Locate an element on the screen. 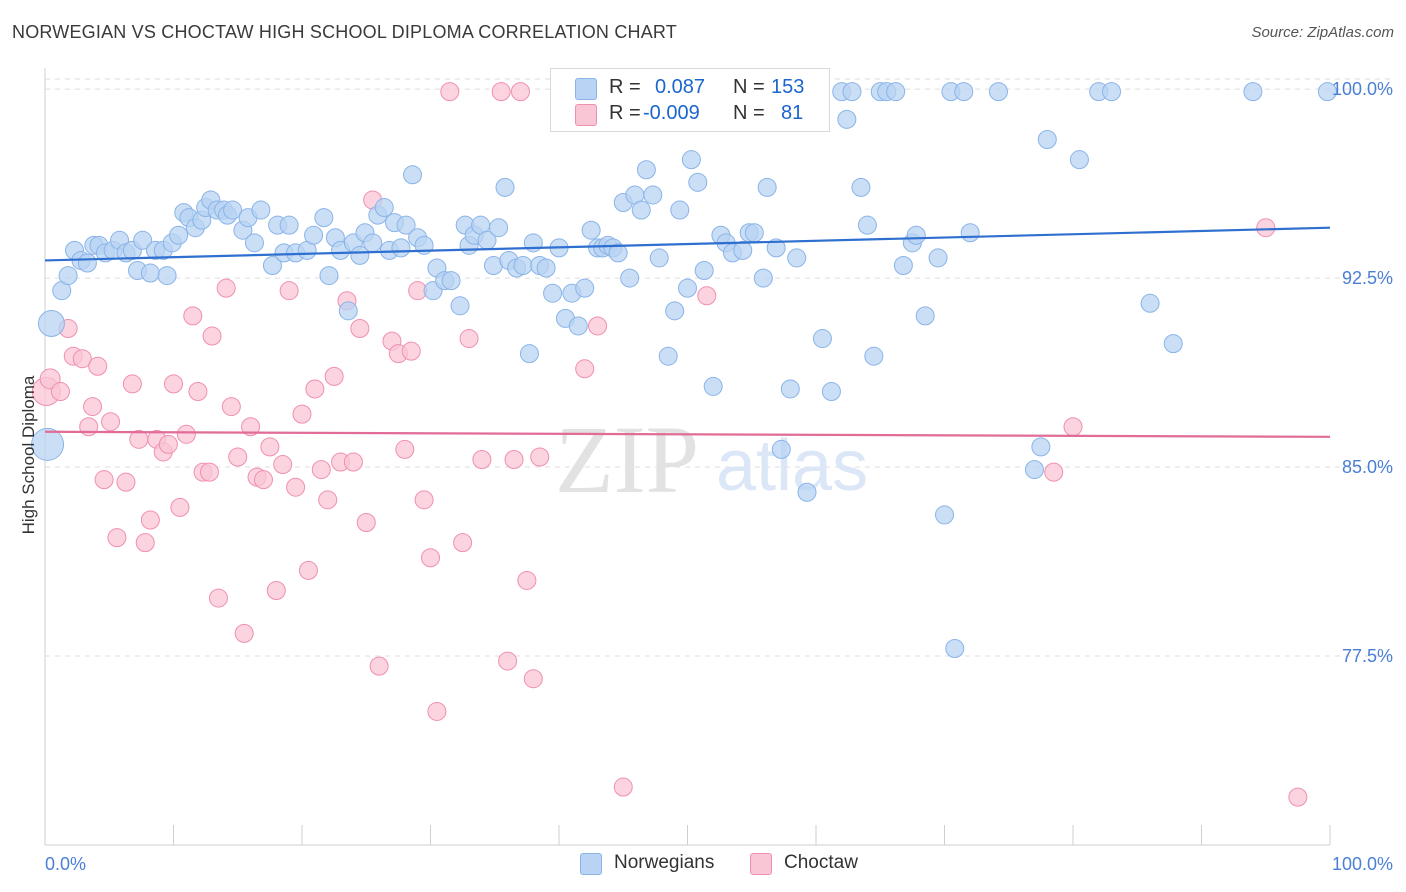 The image size is (1406, 892). stats-legend: R = 0.087 N = 153 R = -0.009 N = 81 is located at coordinates (690, 100).